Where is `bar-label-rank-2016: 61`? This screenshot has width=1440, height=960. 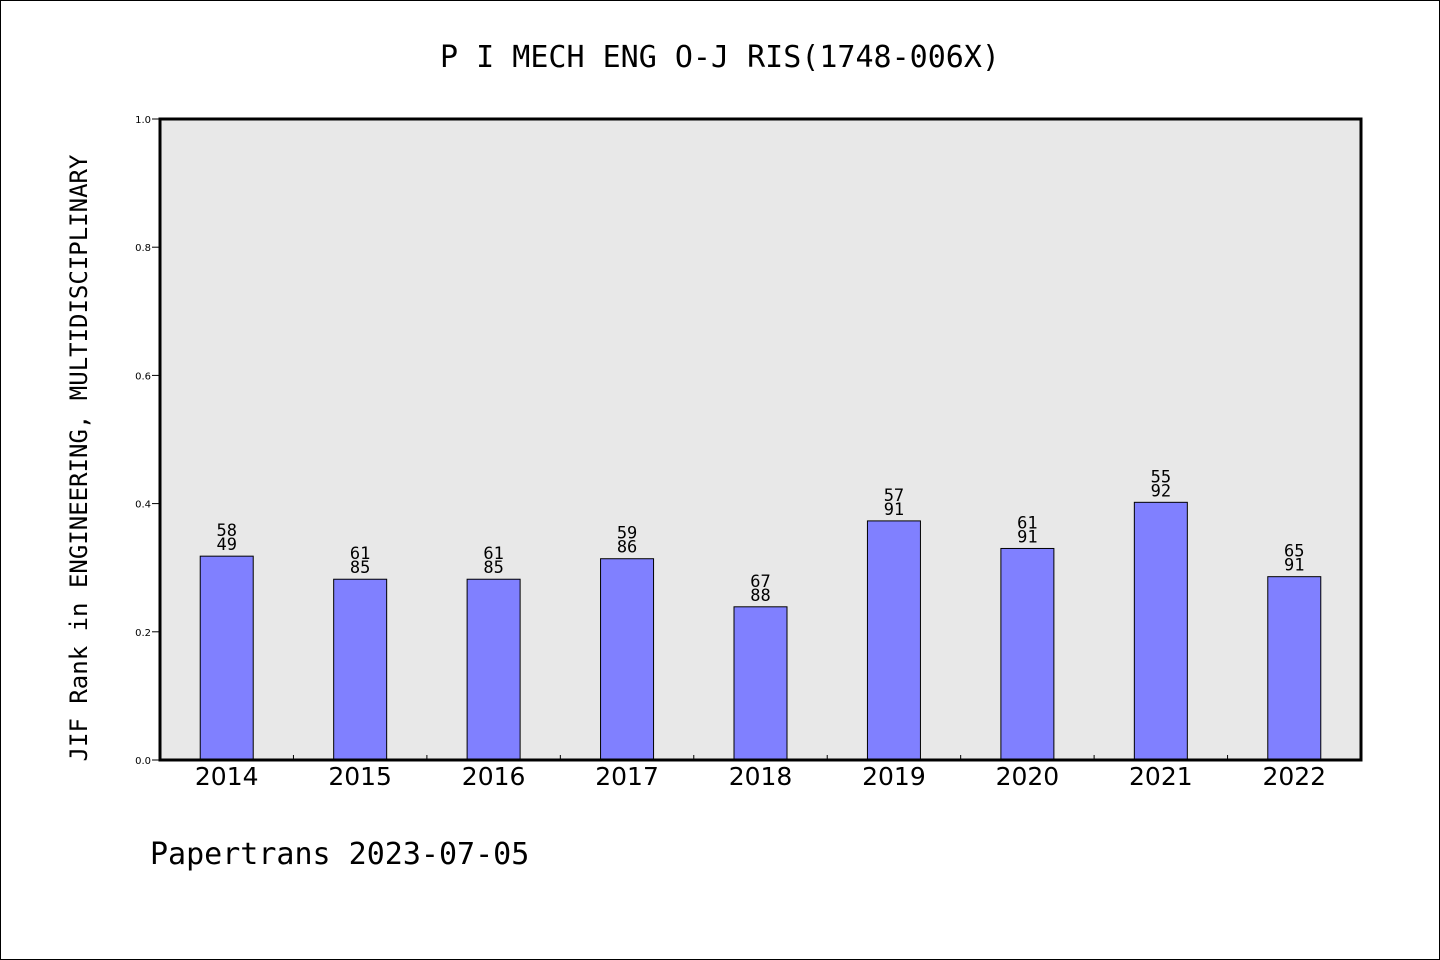
bar-label-rank-2016: 61 is located at coordinates (493, 554).